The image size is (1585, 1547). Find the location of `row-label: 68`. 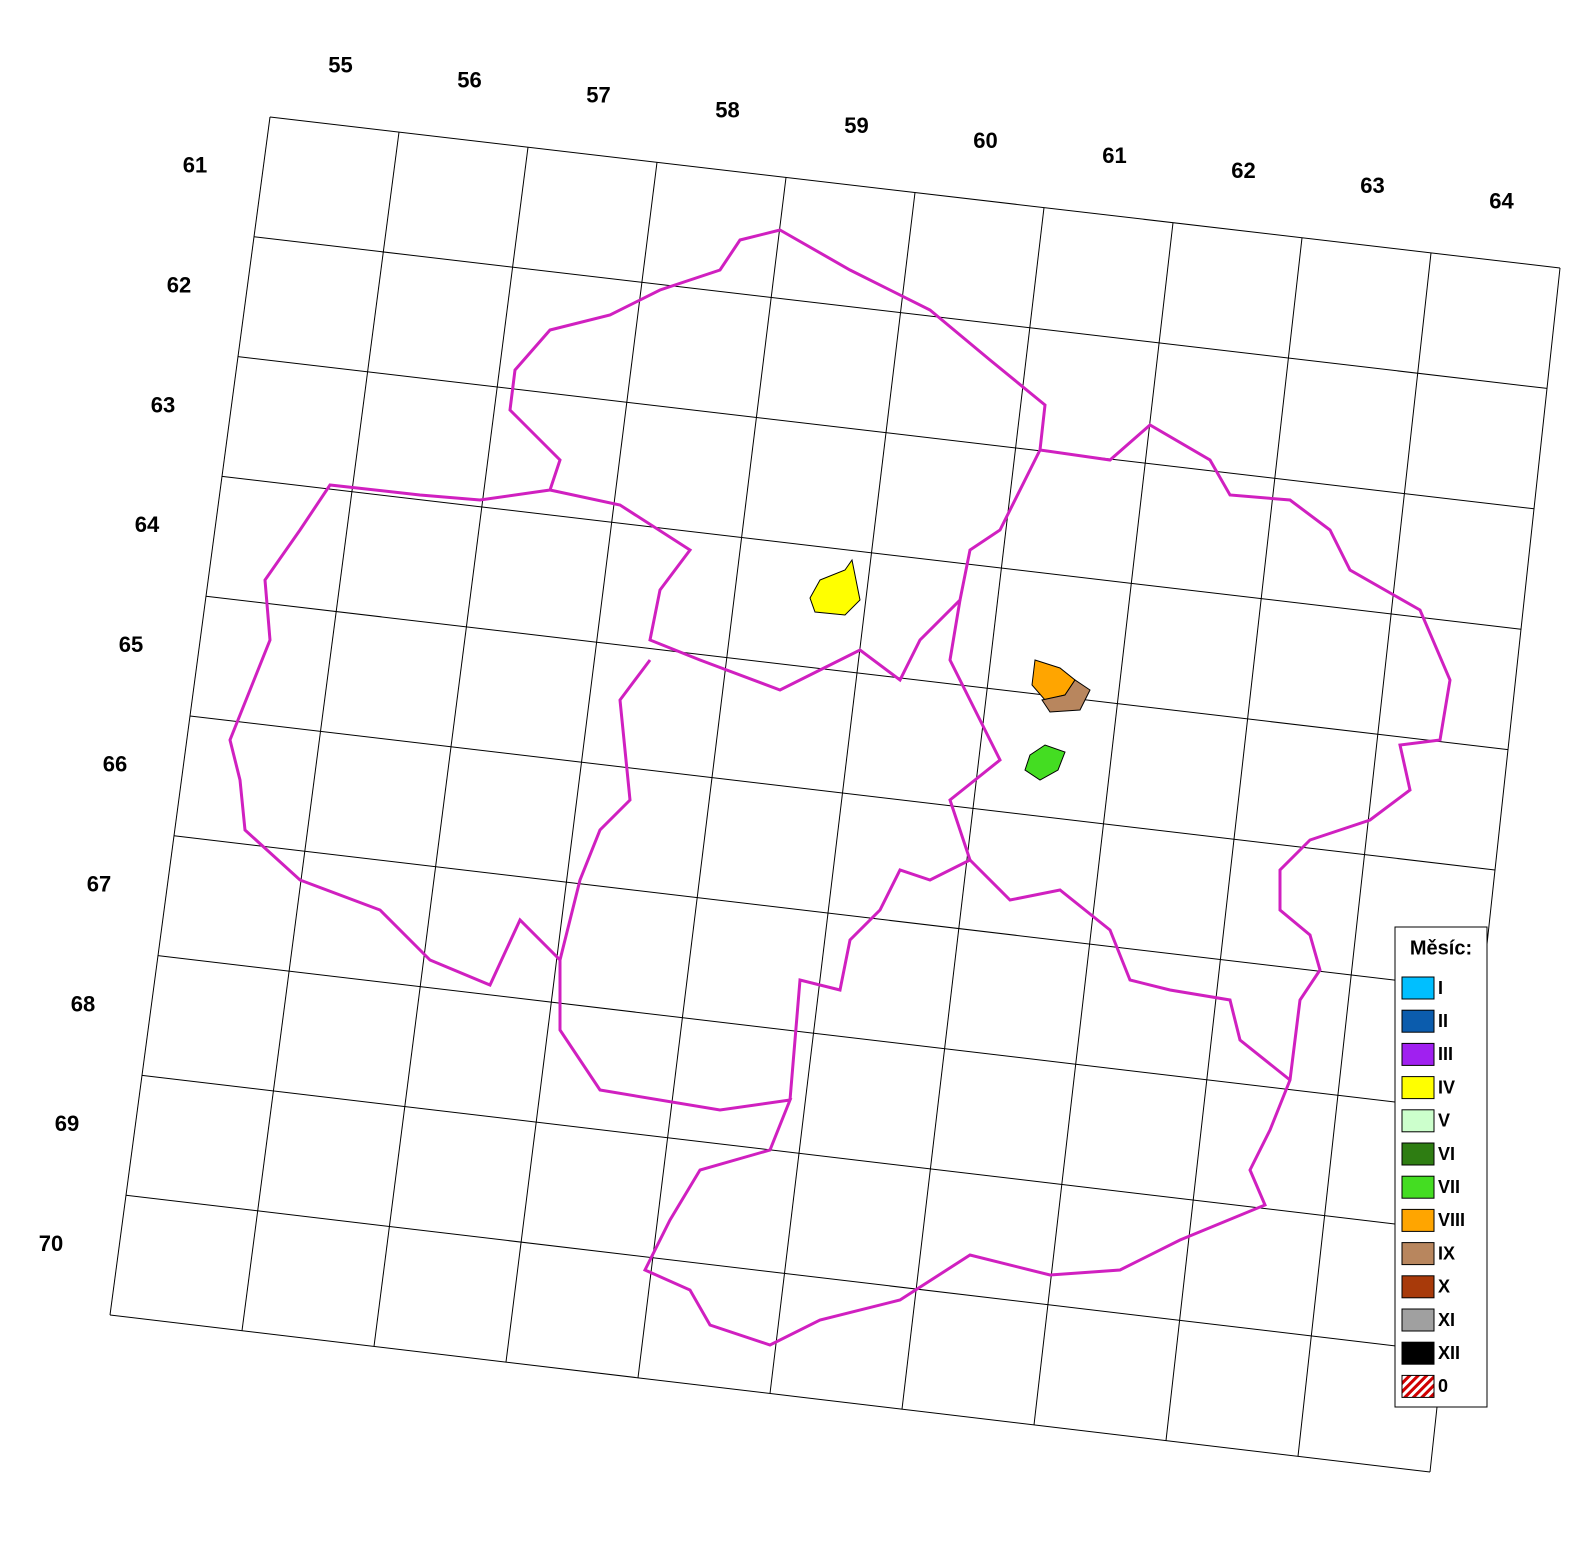

row-label: 68 is located at coordinates (83, 1003).